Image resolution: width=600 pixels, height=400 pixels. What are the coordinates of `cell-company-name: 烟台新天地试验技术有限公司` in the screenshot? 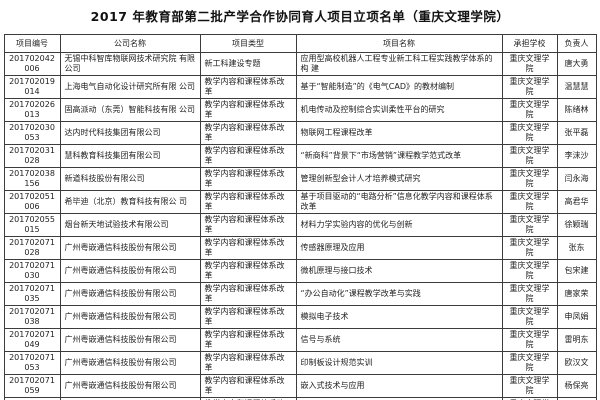 It's located at (130, 225).